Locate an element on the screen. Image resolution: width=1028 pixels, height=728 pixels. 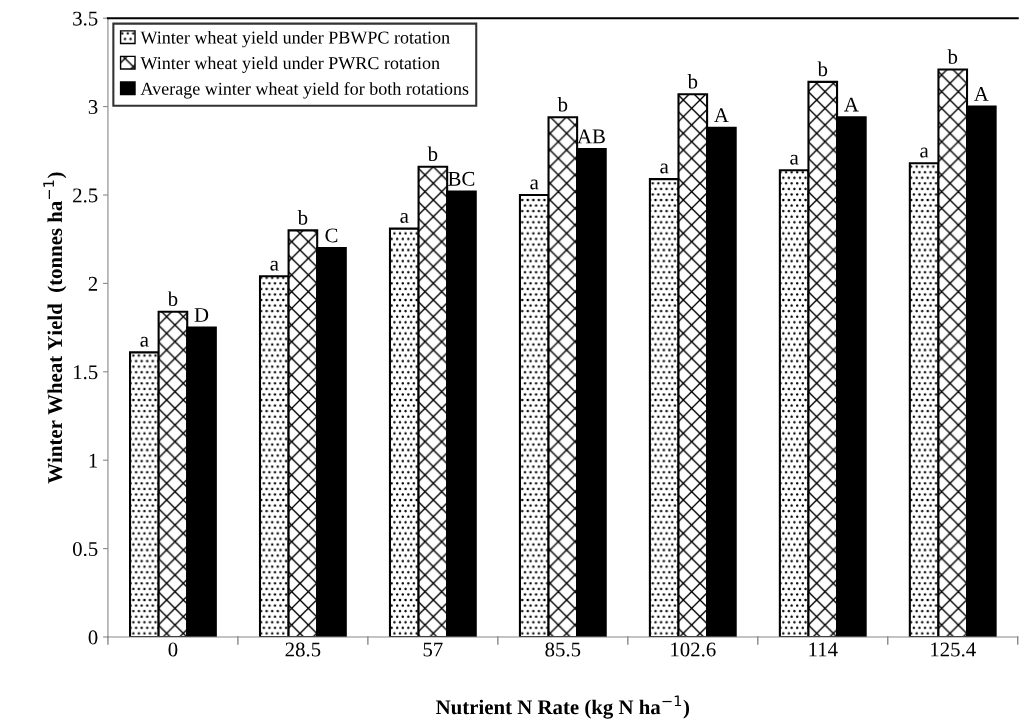
data-label: AB is located at coordinates (591, 136).